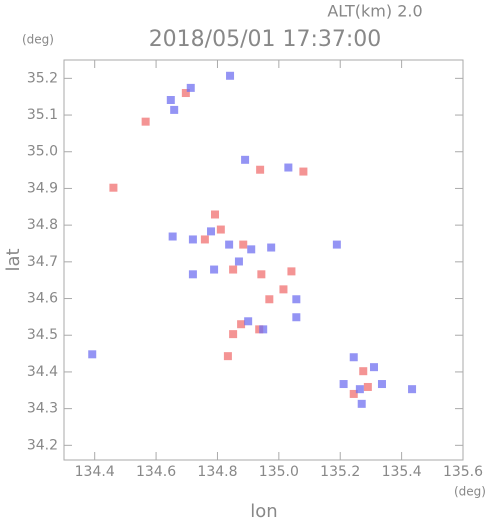  What do you see at coordinates (42, 299) in the screenshot?
I see `y-tick-label: 34.6` at bounding box center [42, 299].